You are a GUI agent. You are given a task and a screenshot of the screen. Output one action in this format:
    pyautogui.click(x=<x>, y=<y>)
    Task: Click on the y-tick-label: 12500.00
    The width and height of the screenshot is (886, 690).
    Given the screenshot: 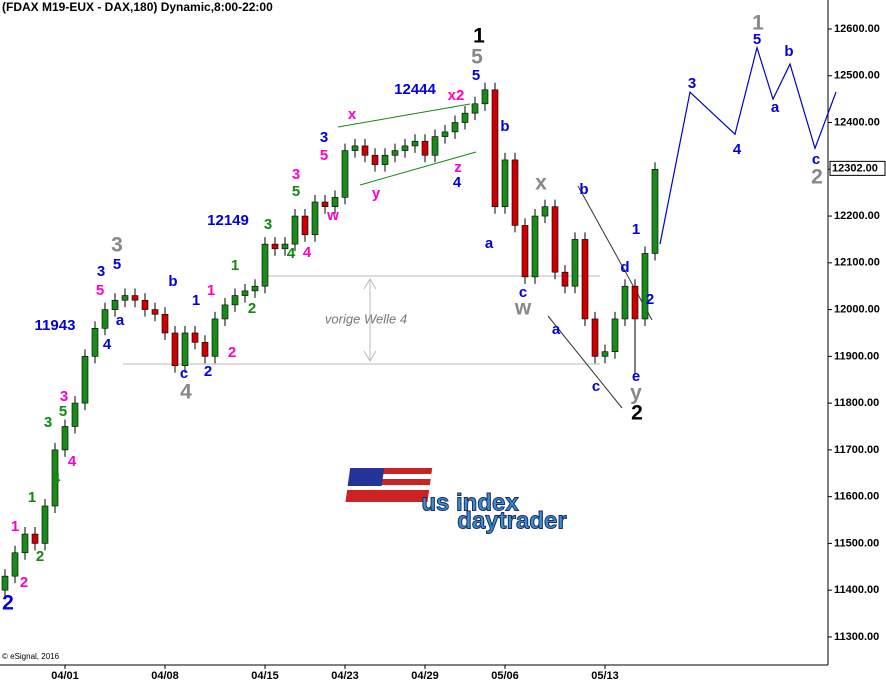 What is the action you would take?
    pyautogui.click(x=857, y=76)
    